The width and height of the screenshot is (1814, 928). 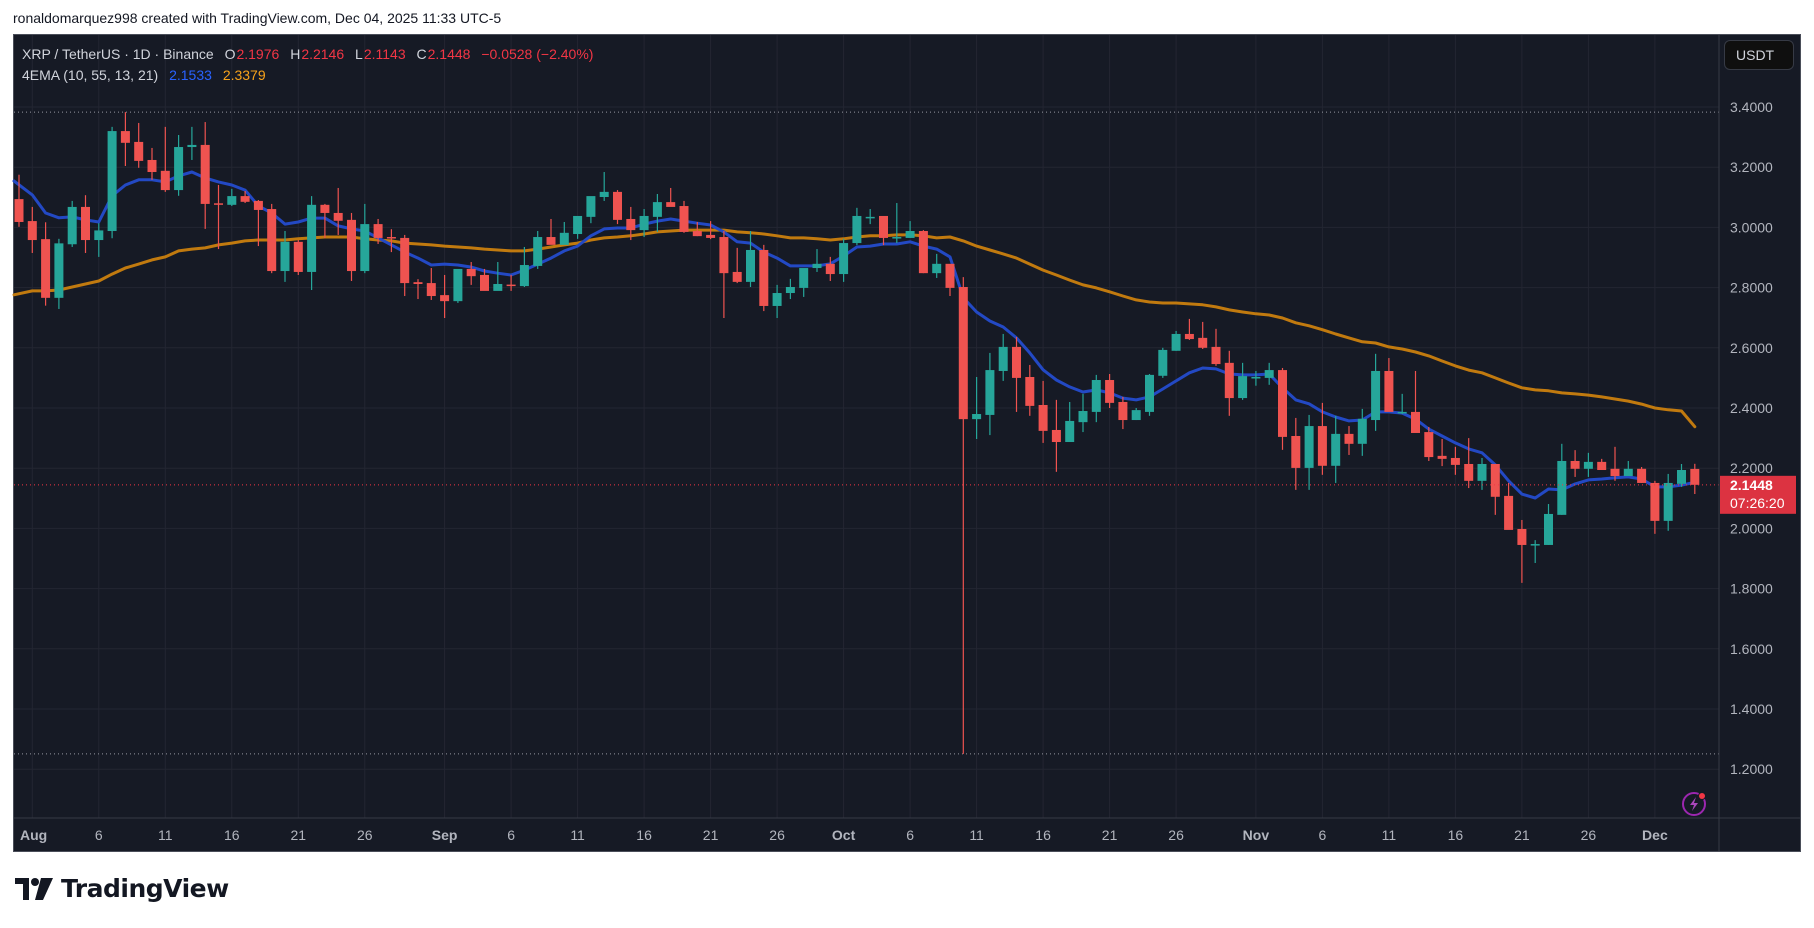 I want to click on low-label: L, so click(x=359, y=54).